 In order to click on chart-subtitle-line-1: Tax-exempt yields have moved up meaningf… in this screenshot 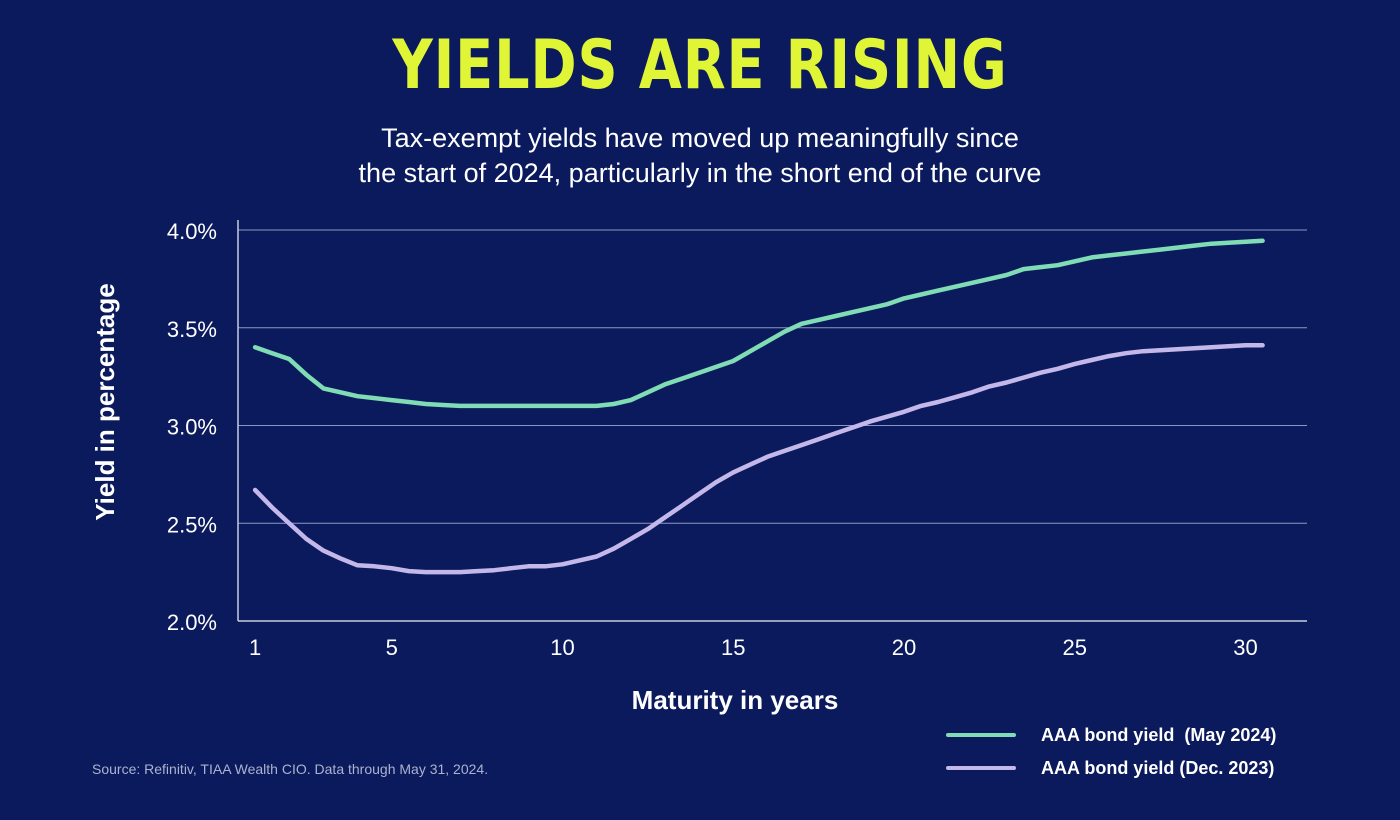, I will do `click(700, 138)`.